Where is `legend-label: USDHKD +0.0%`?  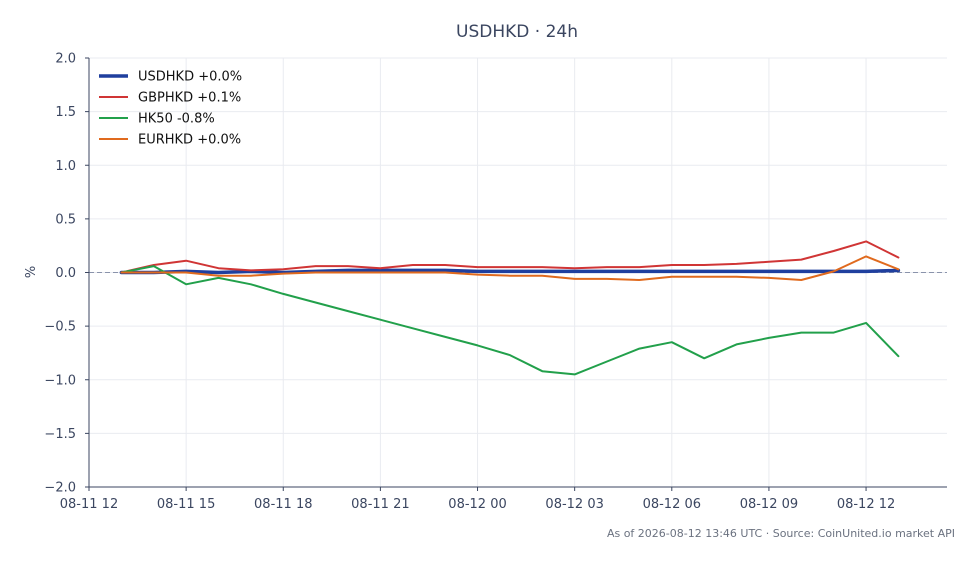
legend-label: USDHKD +0.0% is located at coordinates (190, 77).